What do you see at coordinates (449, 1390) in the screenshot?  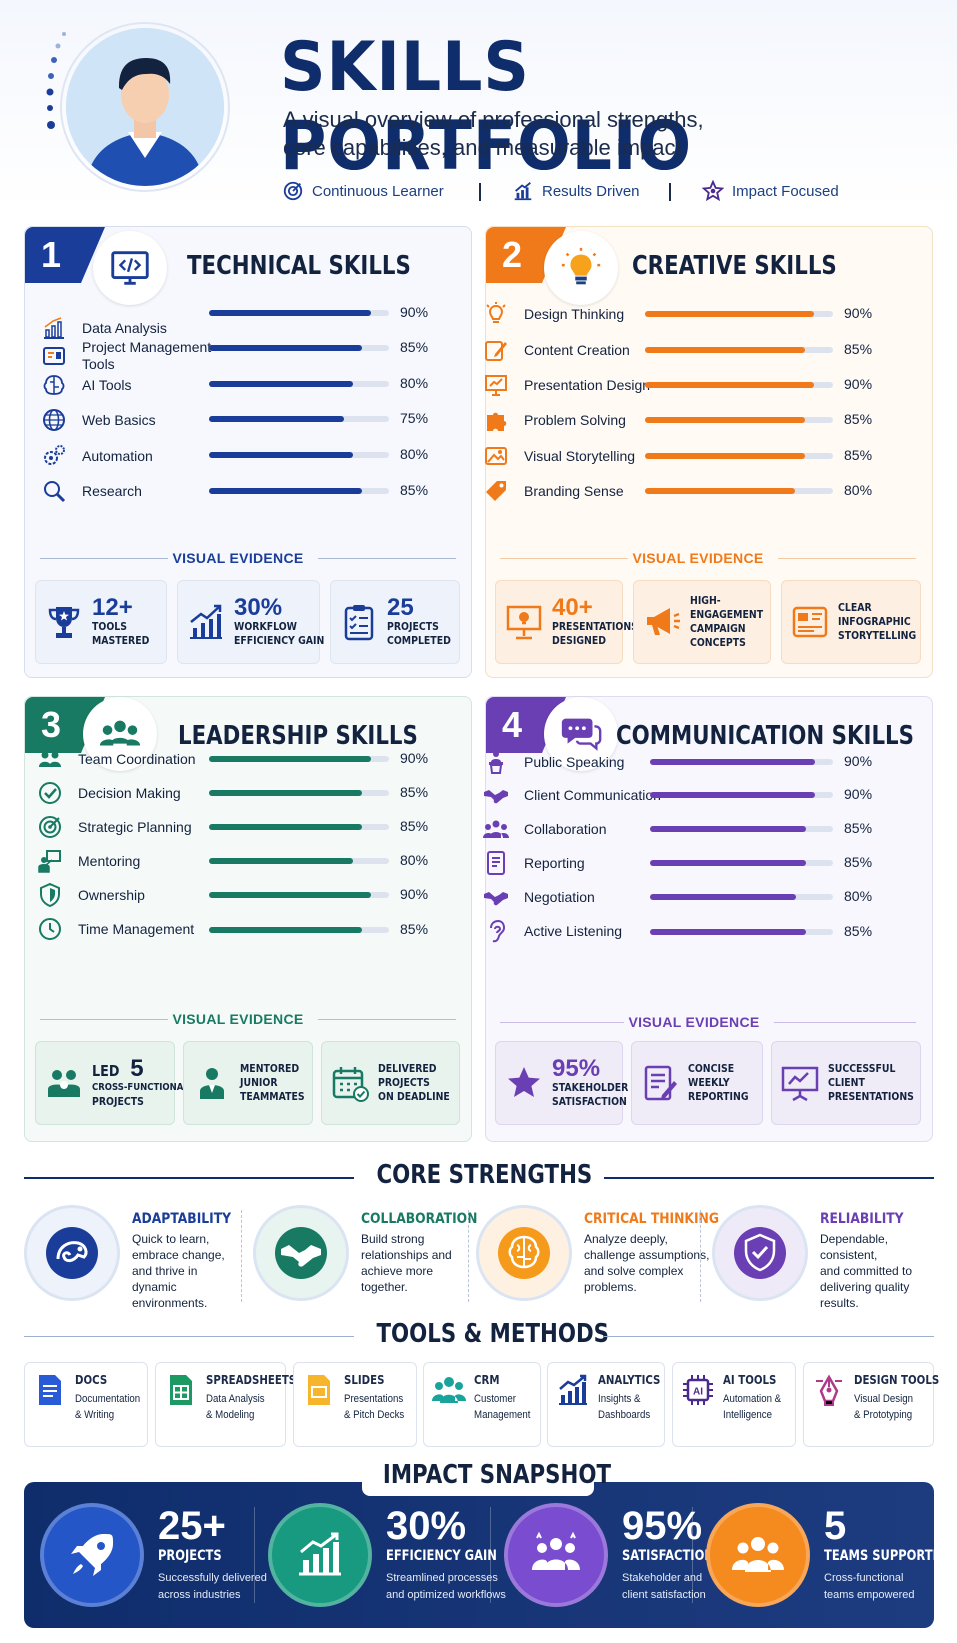 I see `customers-icon` at bounding box center [449, 1390].